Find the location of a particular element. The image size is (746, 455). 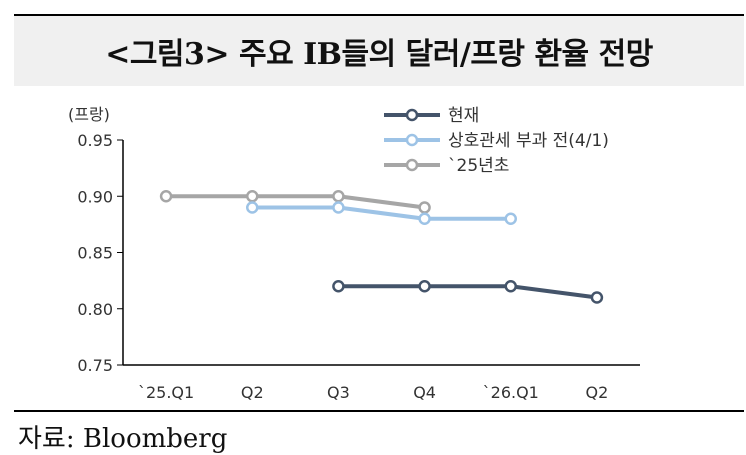

y-tick-label: 0.75 is located at coordinates (95, 365).